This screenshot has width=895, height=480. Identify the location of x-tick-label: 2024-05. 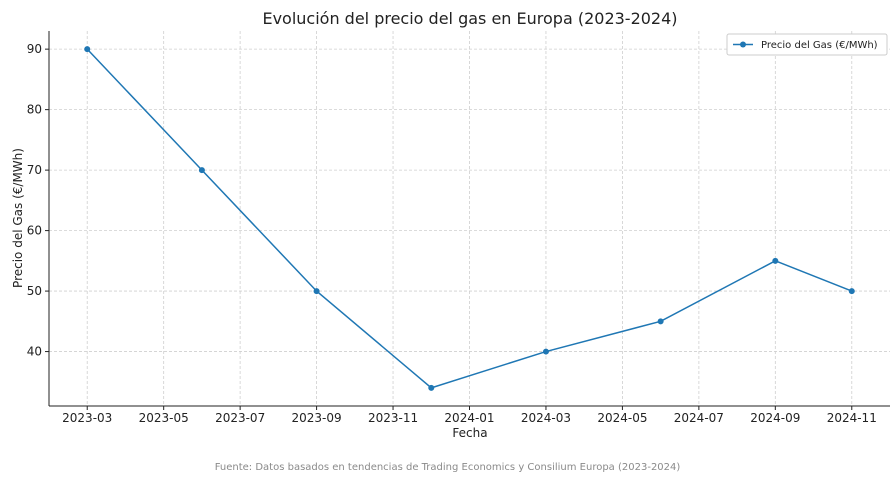
(622, 418).